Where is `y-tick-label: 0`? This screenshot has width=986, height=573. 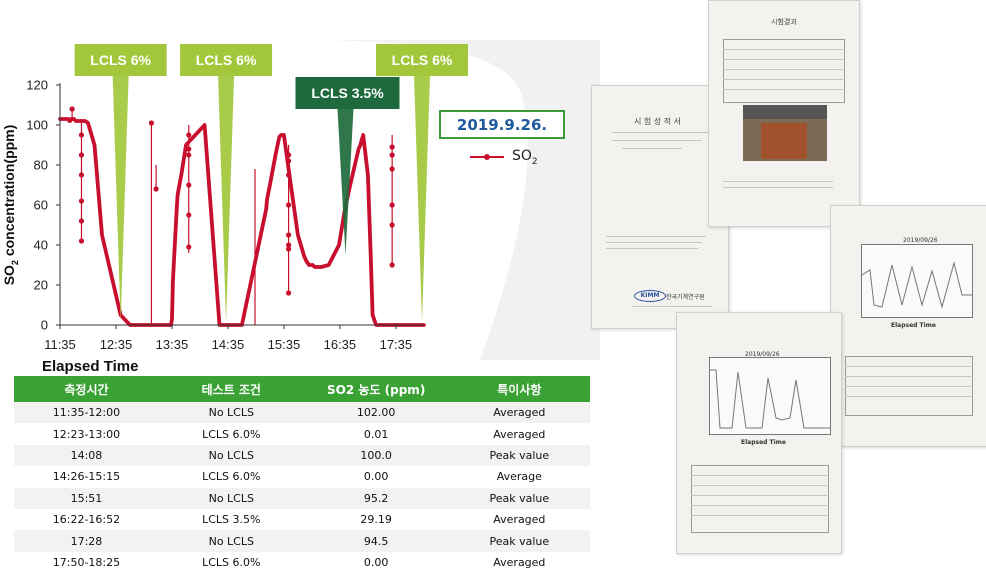 y-tick-label: 0 is located at coordinates (44, 325).